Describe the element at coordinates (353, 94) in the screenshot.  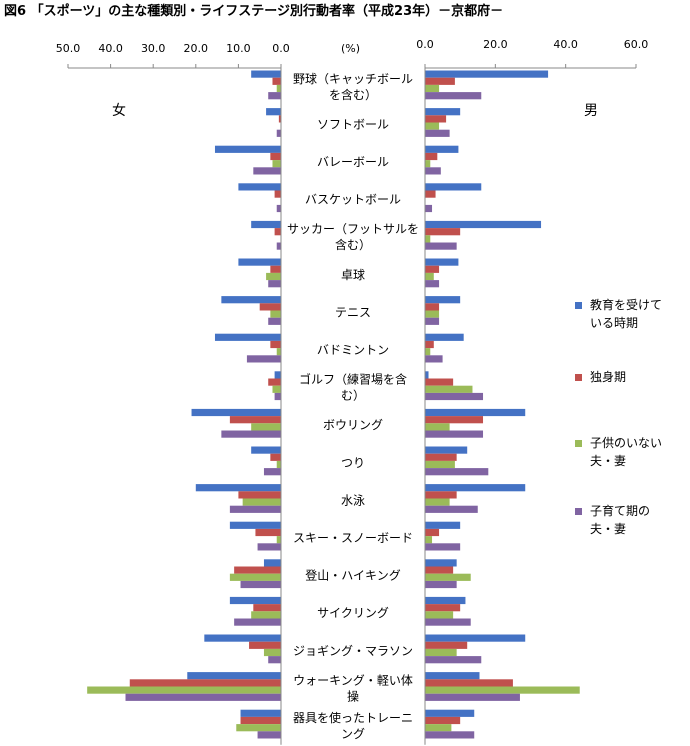
I see `category-label: を含む）` at that location.